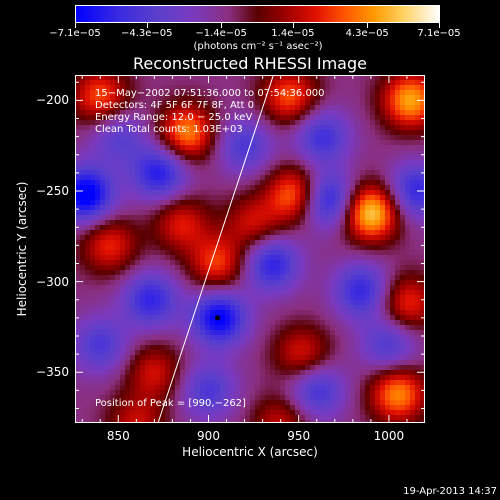 The image size is (500, 500). Describe the element at coordinates (169, 129) in the screenshot. I see `annotation-clean-counts: Clean Total counts: 1.03E+03` at that location.